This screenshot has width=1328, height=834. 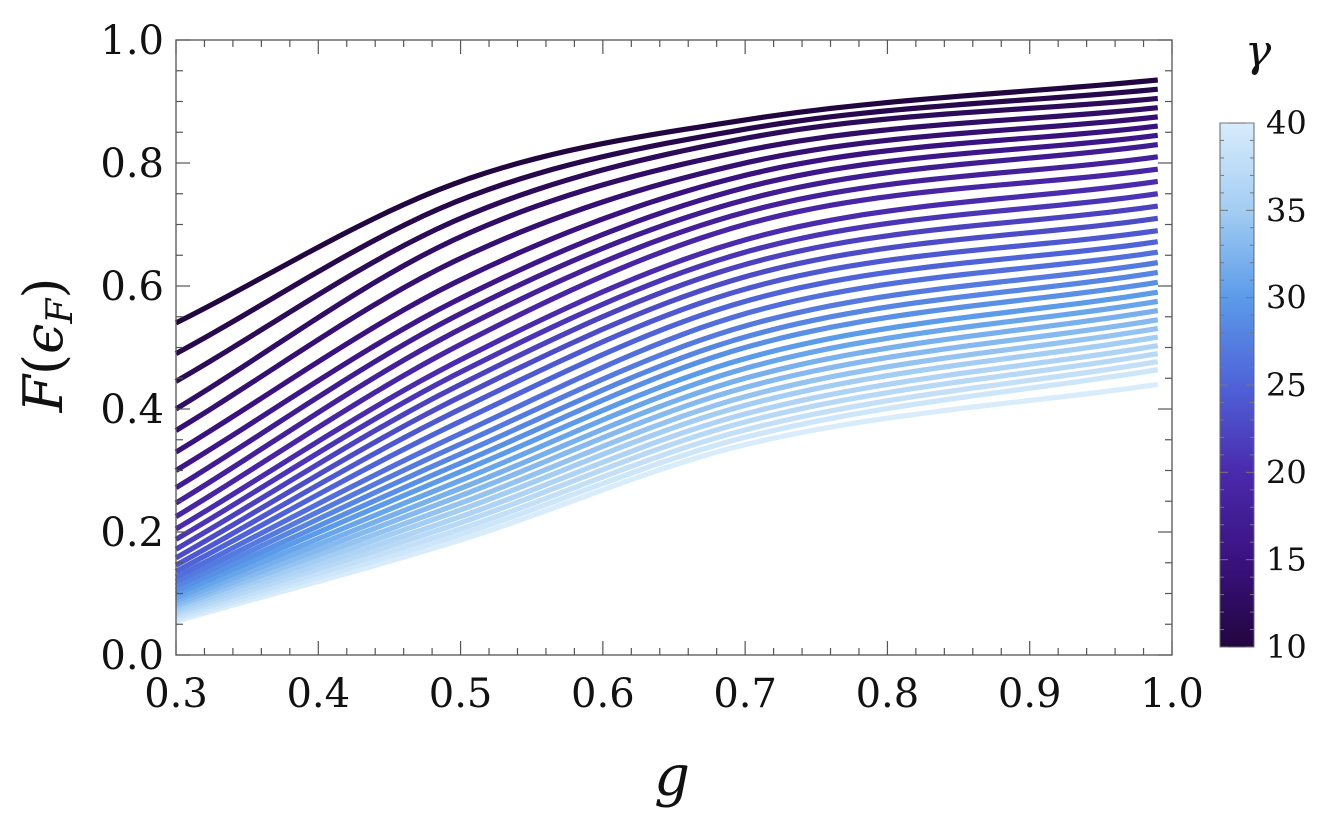 What do you see at coordinates (461, 694) in the screenshot?
I see `x-tick-label: 0.5` at bounding box center [461, 694].